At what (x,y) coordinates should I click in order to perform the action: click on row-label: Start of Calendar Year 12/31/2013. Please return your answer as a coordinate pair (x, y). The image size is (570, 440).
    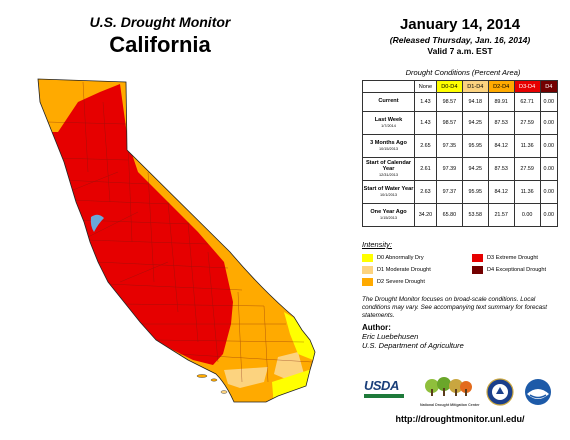
    Looking at the image, I should click on (388, 169).